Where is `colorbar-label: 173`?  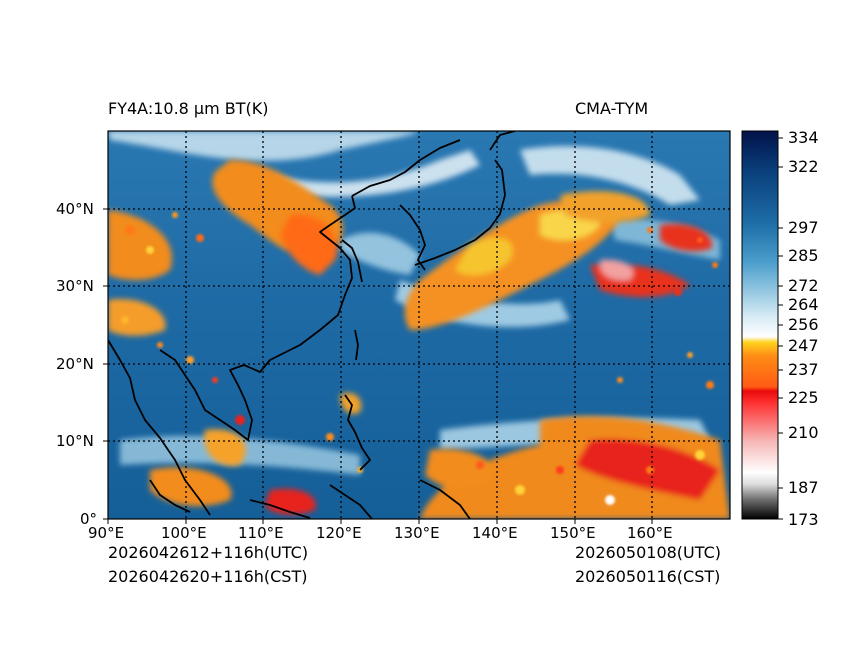
colorbar-label: 173 is located at coordinates (803, 519).